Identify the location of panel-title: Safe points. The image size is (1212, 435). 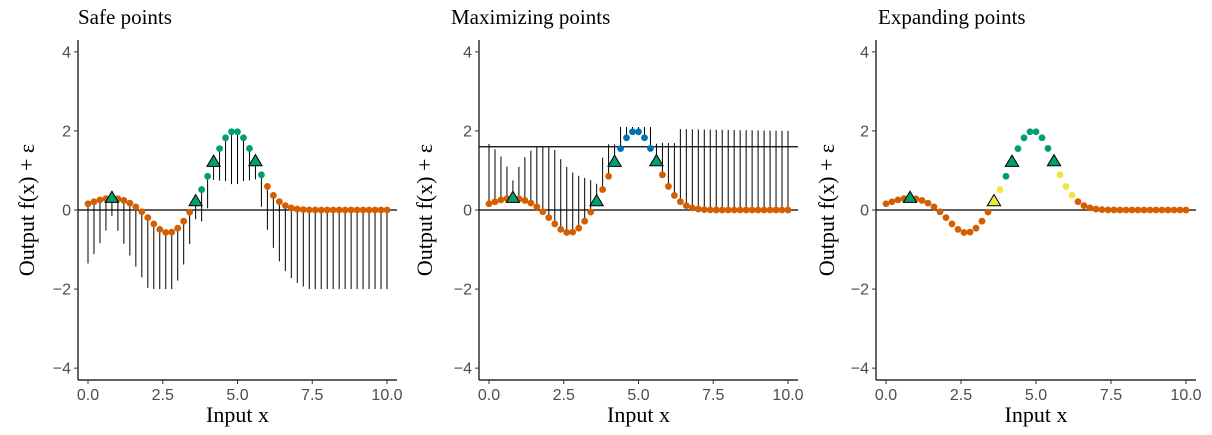
(125, 17).